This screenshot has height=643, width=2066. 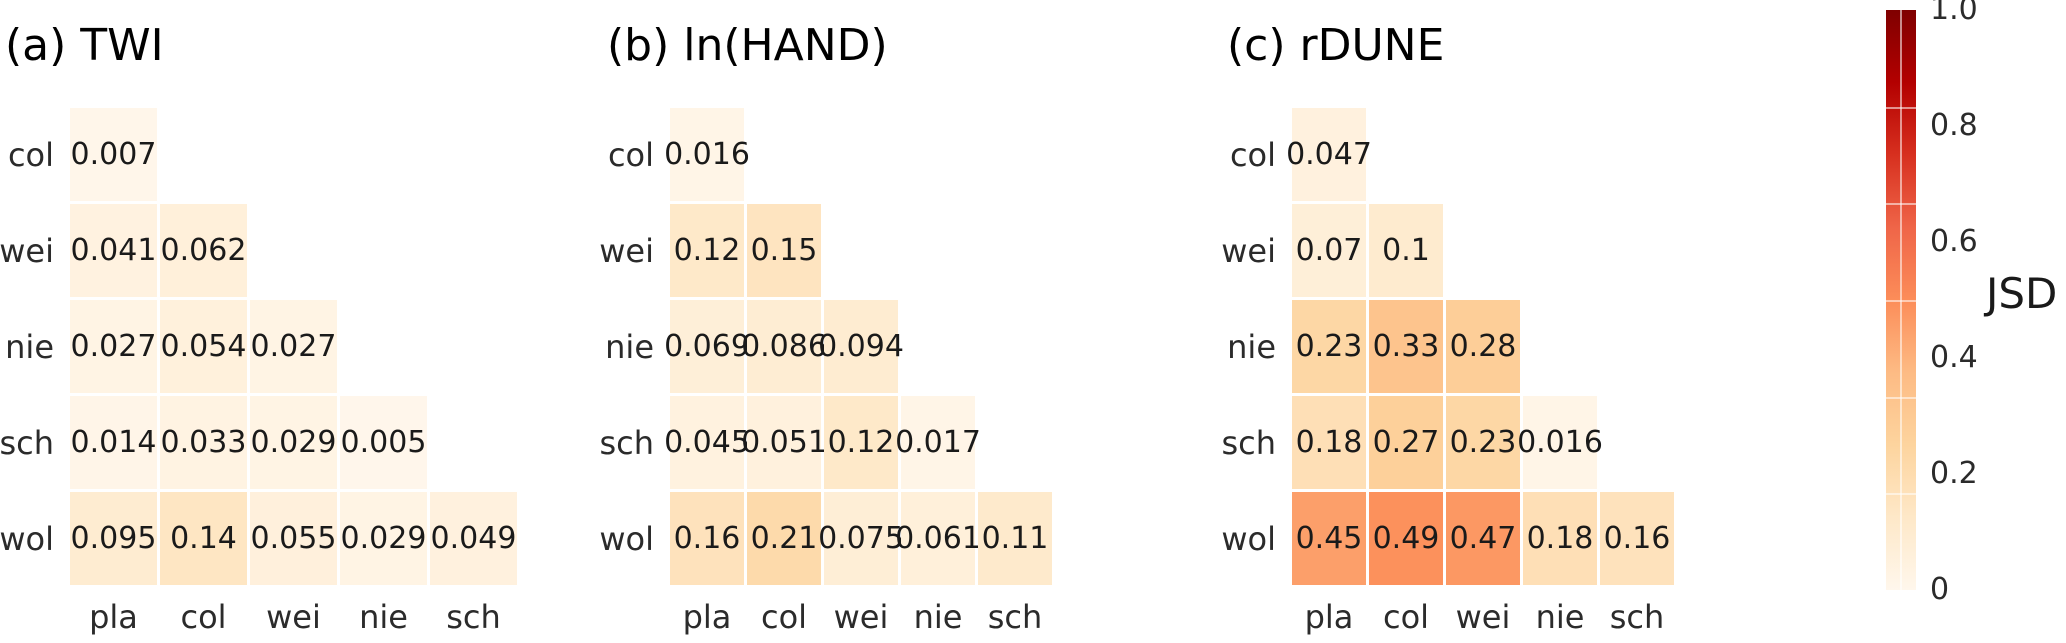 I want to click on heatmap-cell: 0.45, so click(x=1329, y=538).